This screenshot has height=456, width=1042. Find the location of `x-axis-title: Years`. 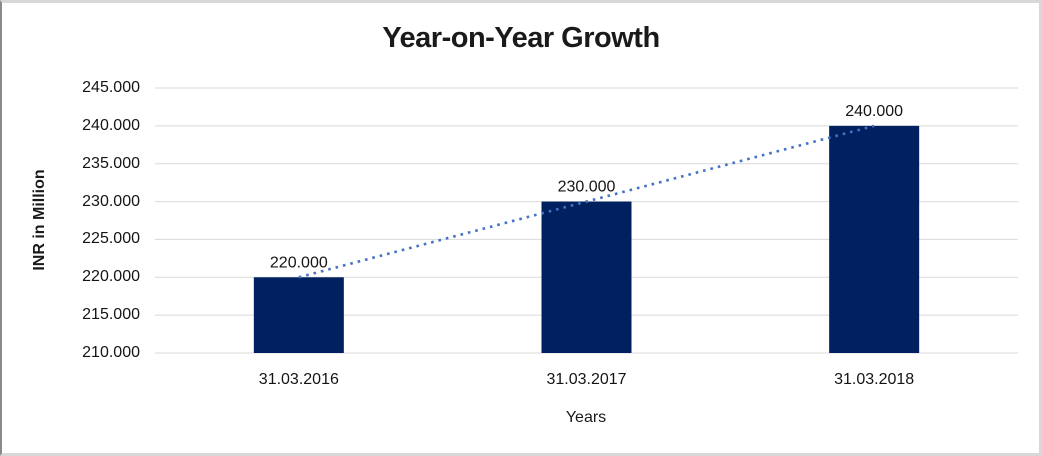

x-axis-title: Years is located at coordinates (586, 417).